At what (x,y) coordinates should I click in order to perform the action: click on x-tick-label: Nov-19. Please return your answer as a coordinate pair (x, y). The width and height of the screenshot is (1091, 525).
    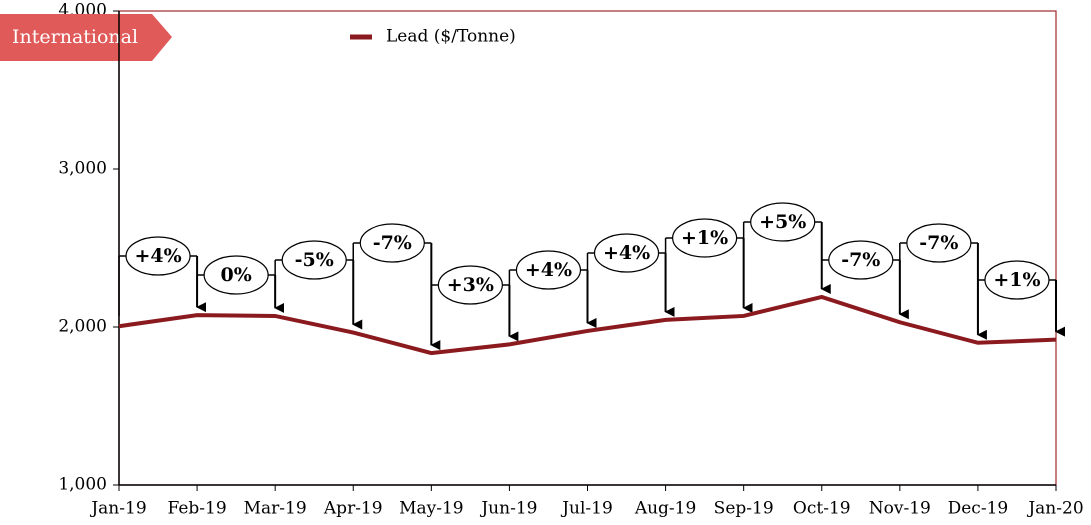
    Looking at the image, I should click on (900, 509).